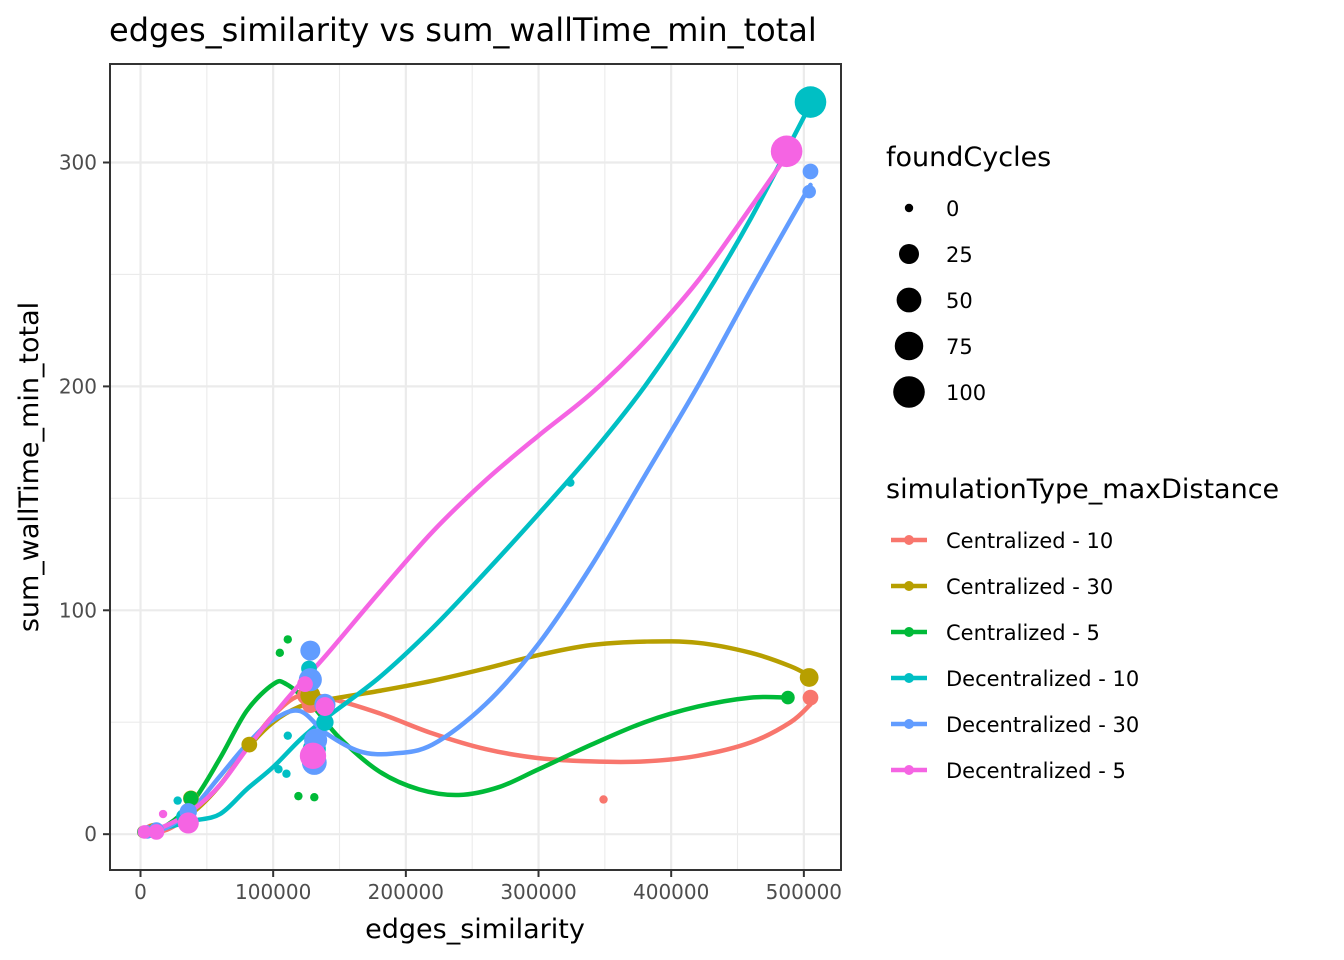  Describe the element at coordinates (475, 929) in the screenshot. I see `x-axis-title: edges_similarity` at that location.